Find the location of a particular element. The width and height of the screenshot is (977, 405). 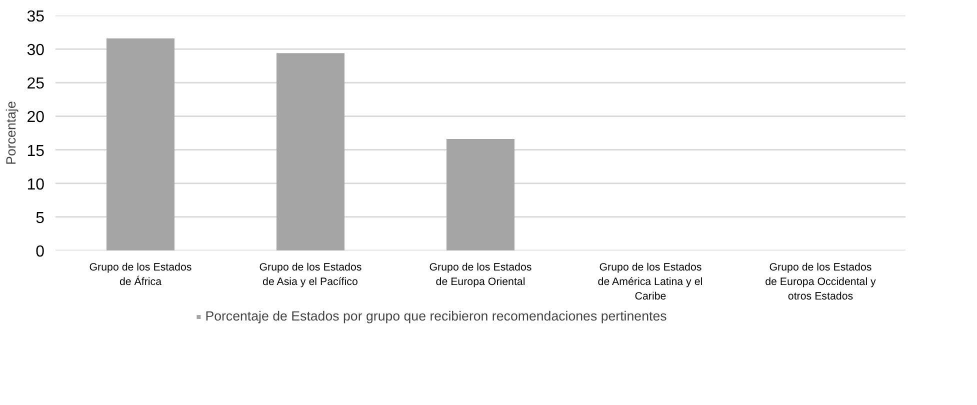

y-tick-label: 5 is located at coordinates (40, 218).